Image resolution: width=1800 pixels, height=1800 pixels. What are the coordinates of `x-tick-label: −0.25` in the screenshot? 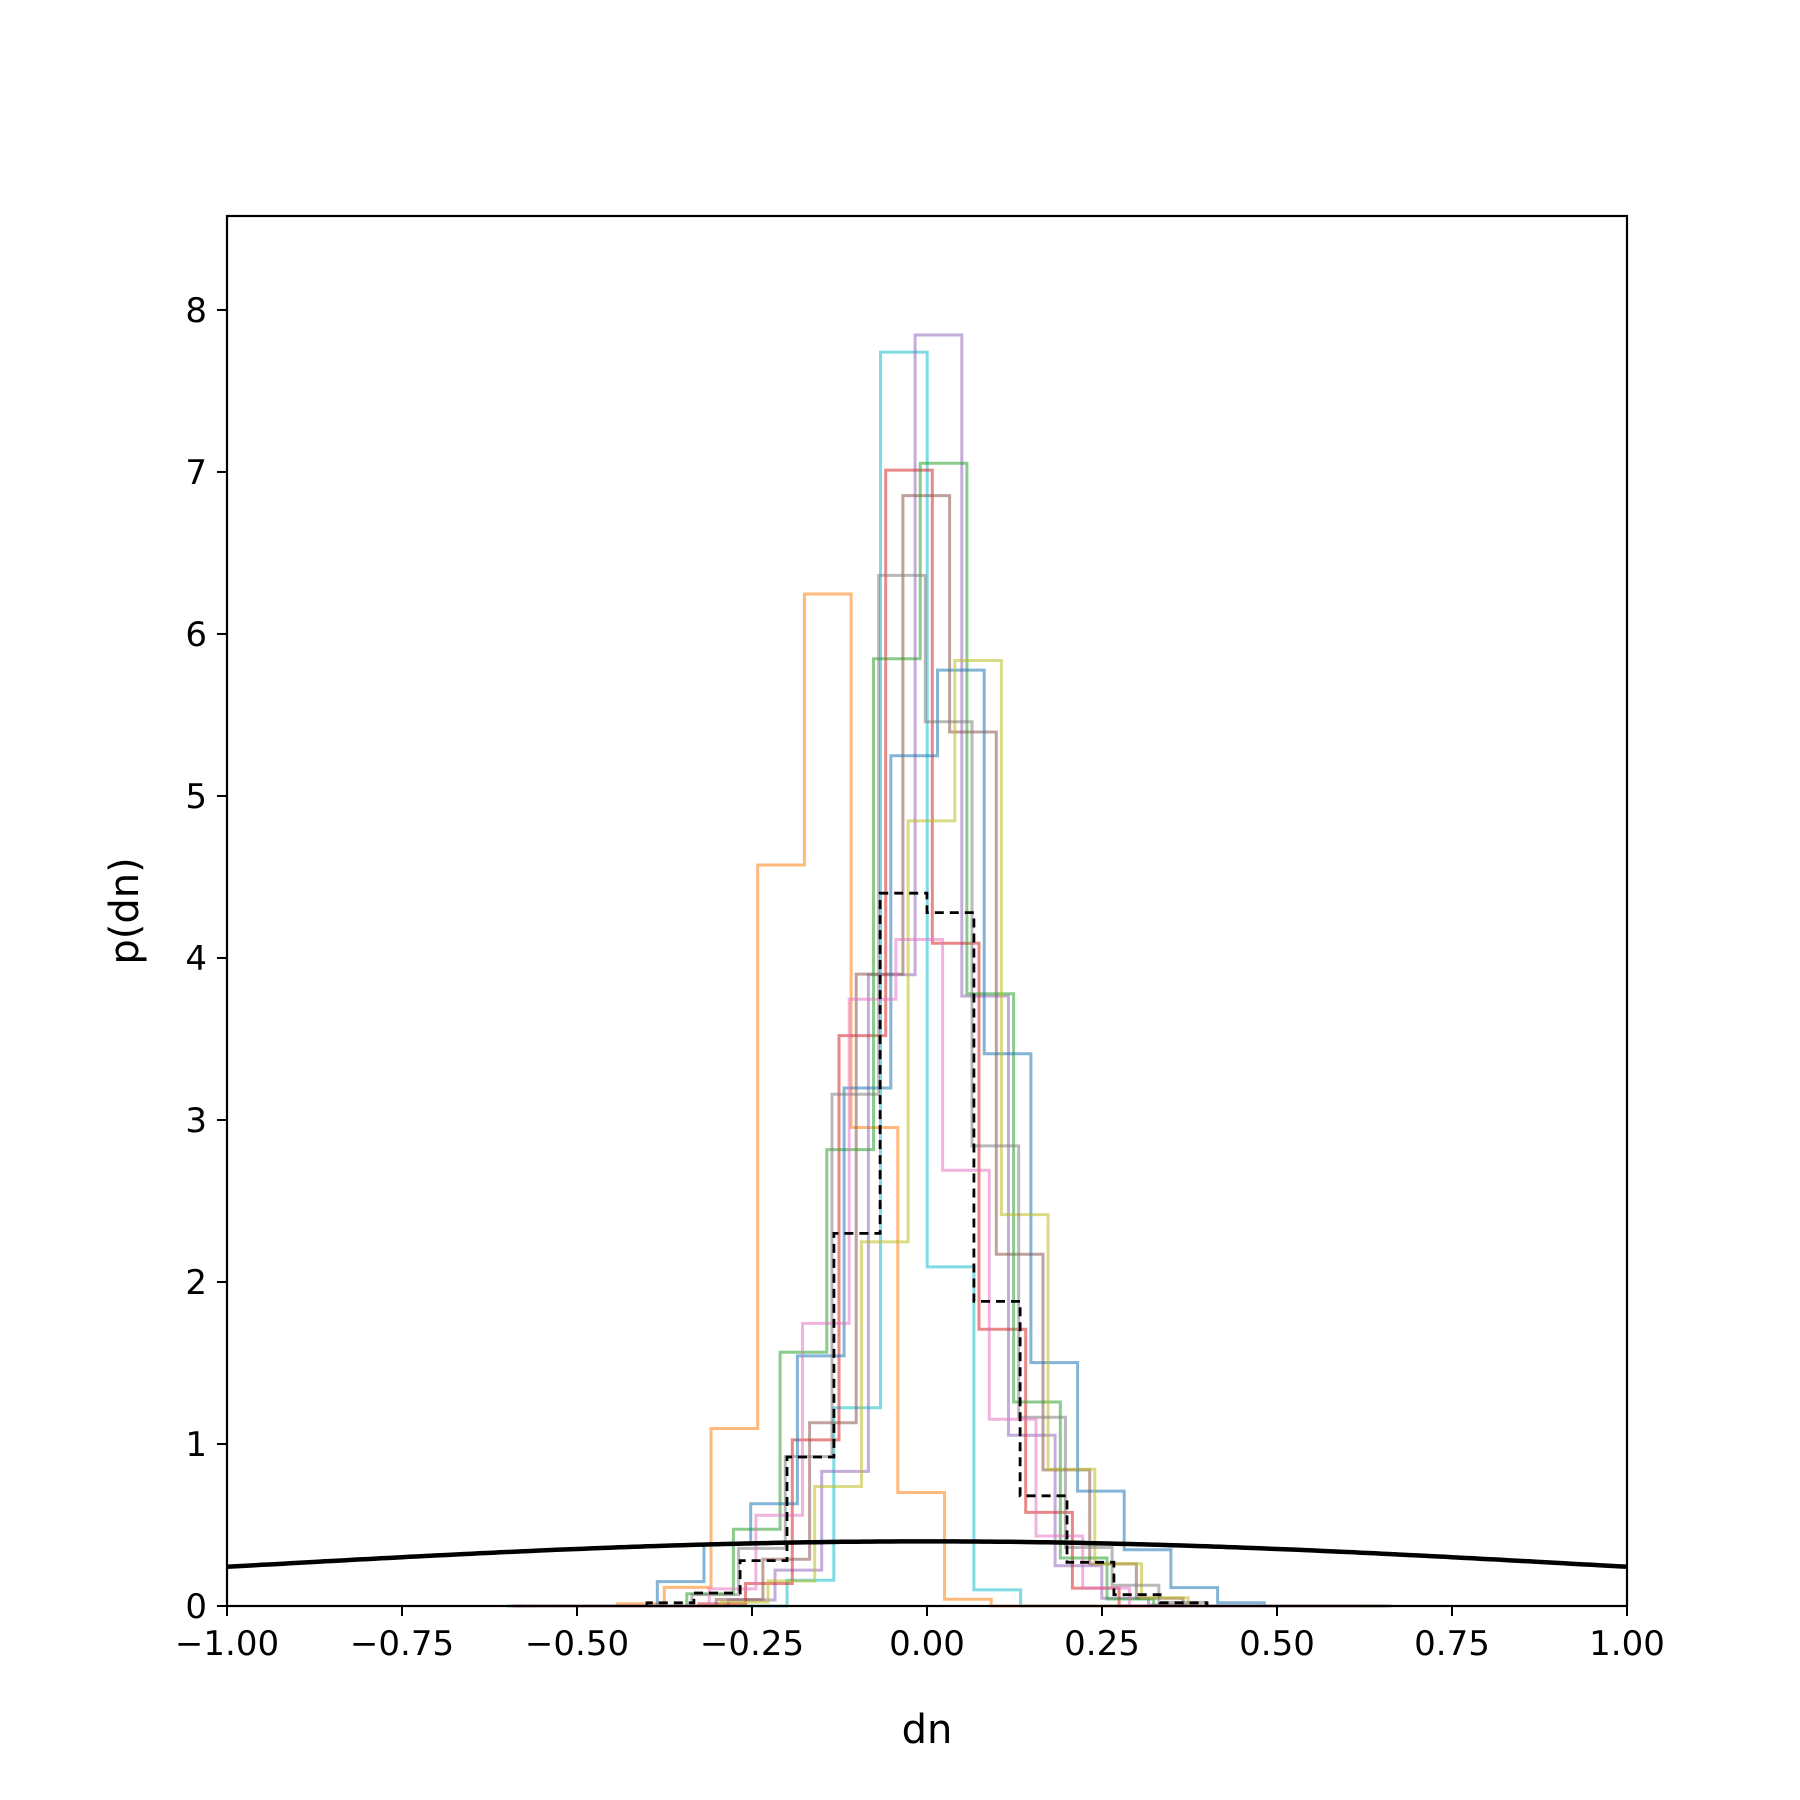 It's located at (752, 1644).